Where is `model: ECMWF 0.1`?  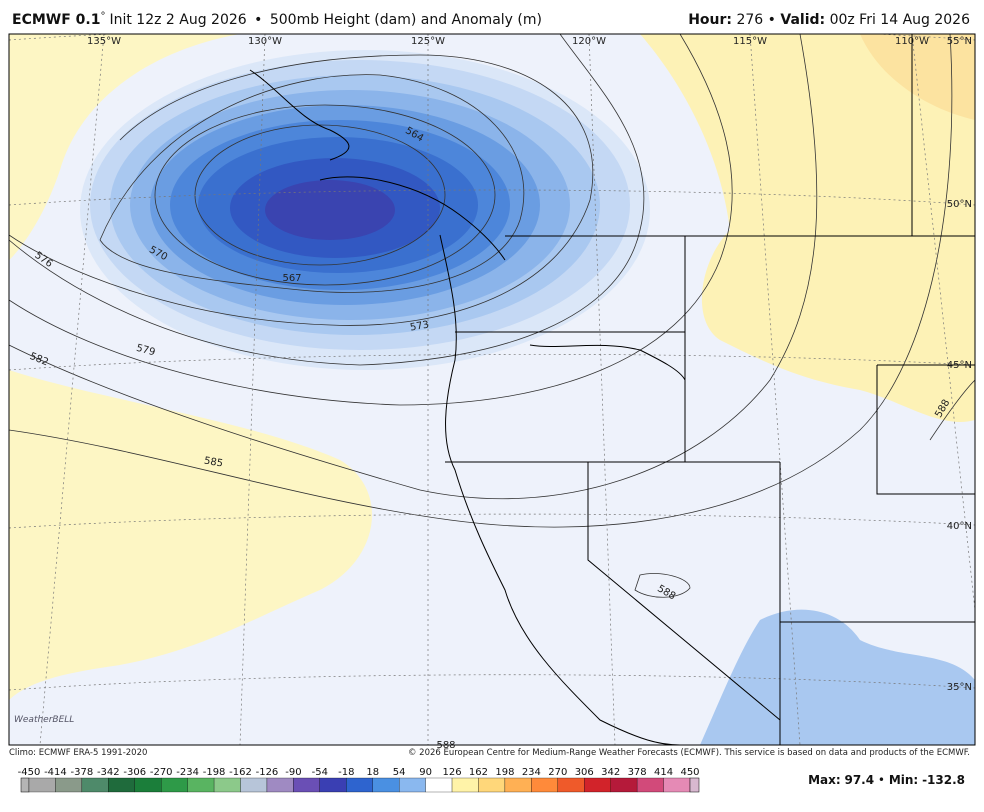 model: ECMWF 0.1 is located at coordinates (56, 20).